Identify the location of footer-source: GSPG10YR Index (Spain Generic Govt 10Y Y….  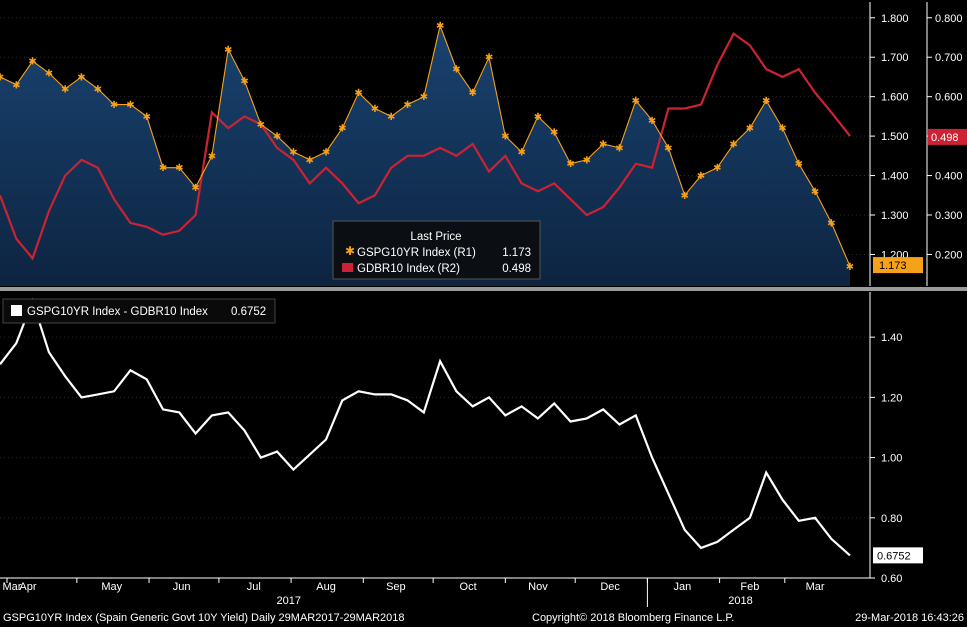
(204, 618).